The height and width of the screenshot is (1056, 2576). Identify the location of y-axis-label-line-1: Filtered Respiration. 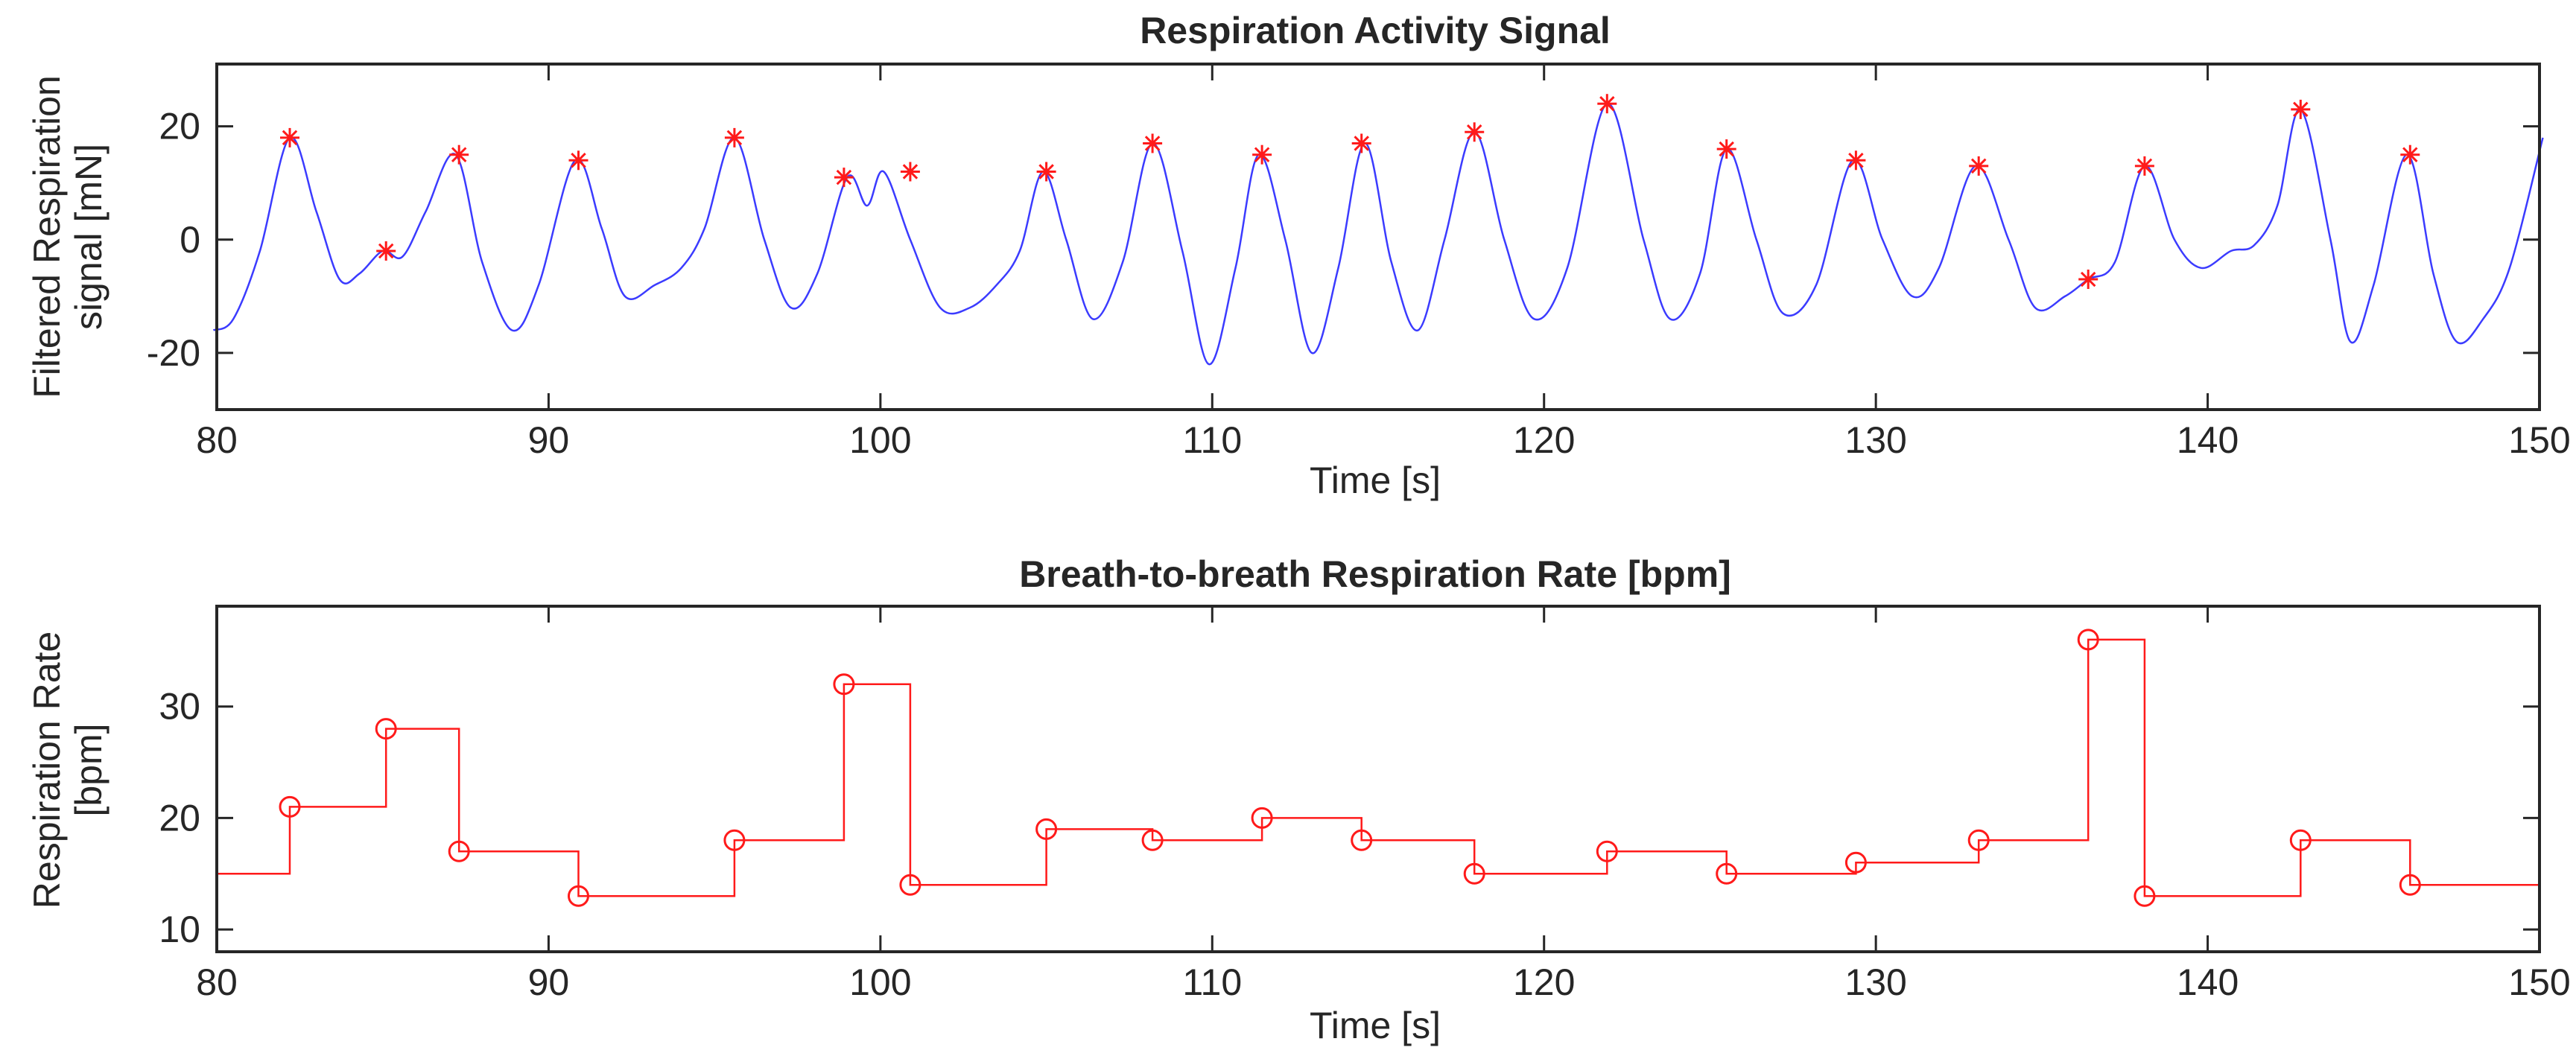
(47, 236).